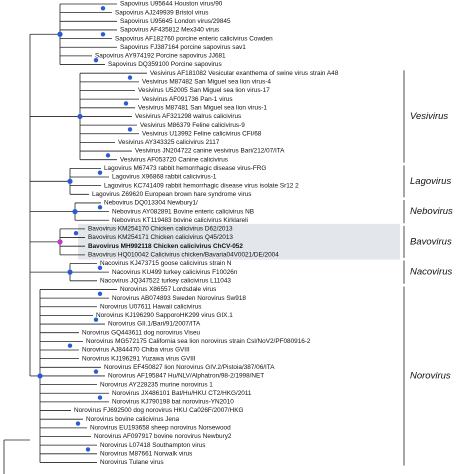  Describe the element at coordinates (139, 358) in the screenshot. I see `leaf-label: Norovirus KJ196291 Yuzawa virus GVIII` at that location.